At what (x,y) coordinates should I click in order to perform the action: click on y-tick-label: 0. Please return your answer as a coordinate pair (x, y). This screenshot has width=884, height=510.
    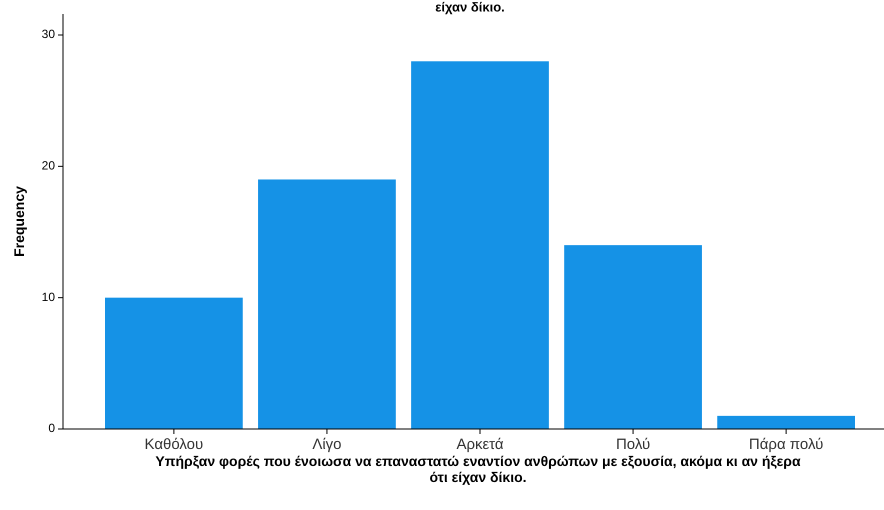
    Looking at the image, I should click on (52, 428).